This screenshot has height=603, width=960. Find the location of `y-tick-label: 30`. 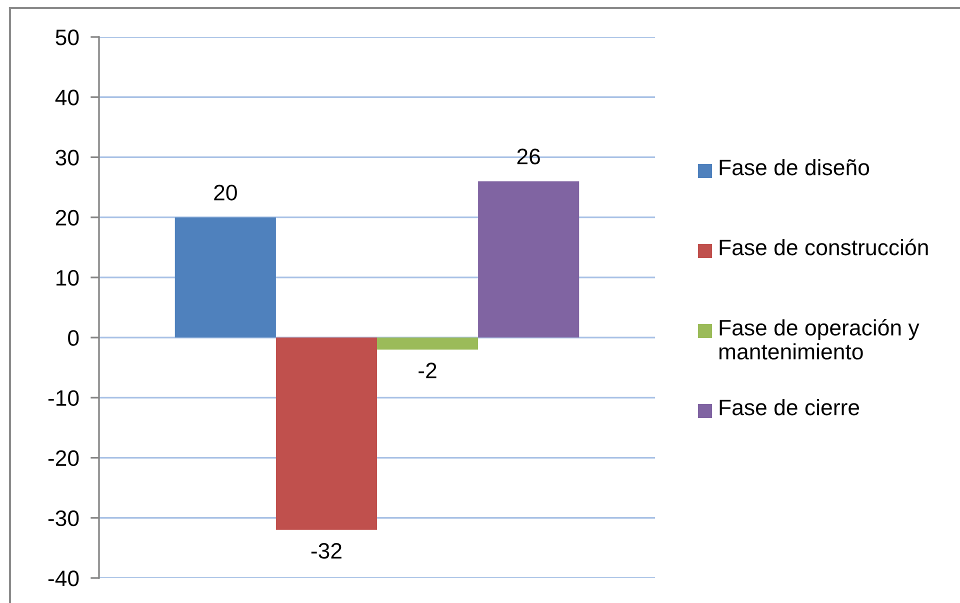

y-tick-label: 30 is located at coordinates (67, 158).